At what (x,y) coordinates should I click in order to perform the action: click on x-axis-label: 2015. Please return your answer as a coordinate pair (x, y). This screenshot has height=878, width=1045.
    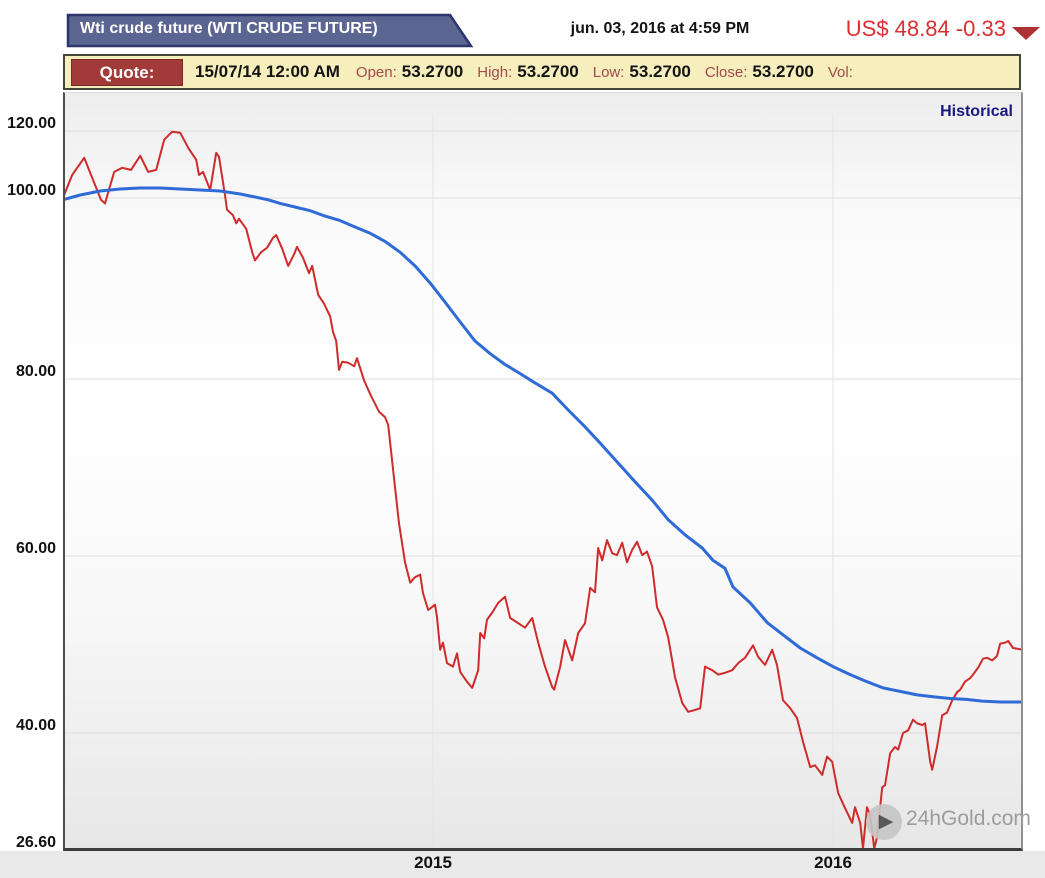
    Looking at the image, I should click on (433, 862).